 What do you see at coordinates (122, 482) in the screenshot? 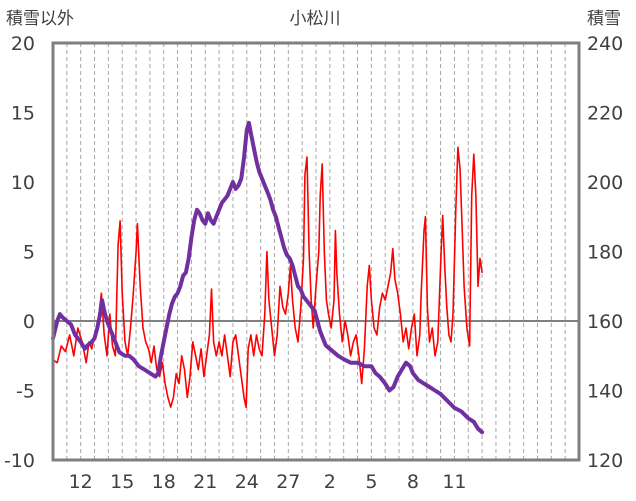
I see `x-tick-label: 15` at bounding box center [122, 482].